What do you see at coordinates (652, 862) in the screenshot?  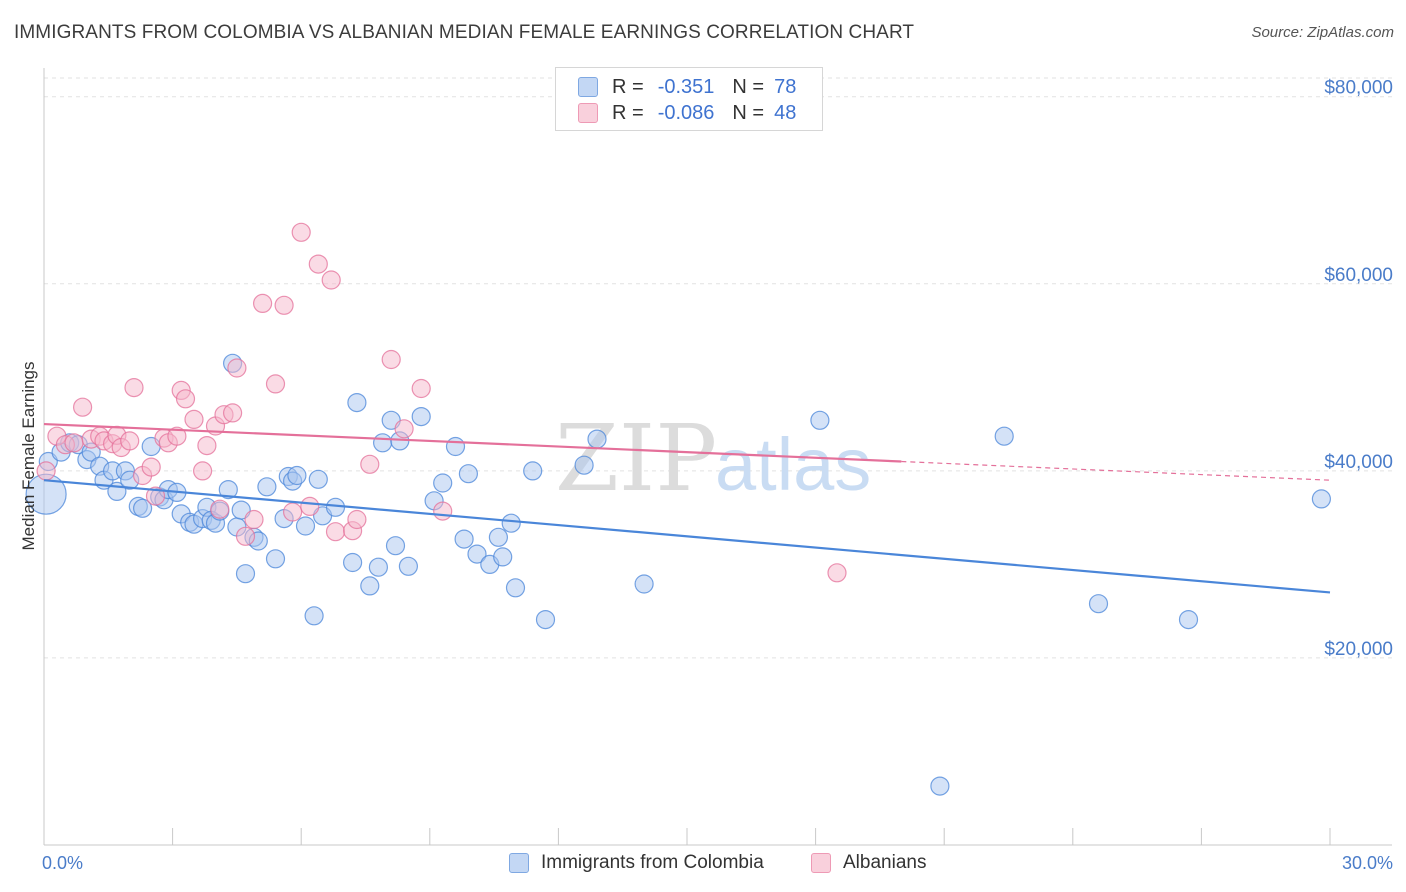 I see `series-label-colombia: Immigrants from Colombia` at bounding box center [652, 862].